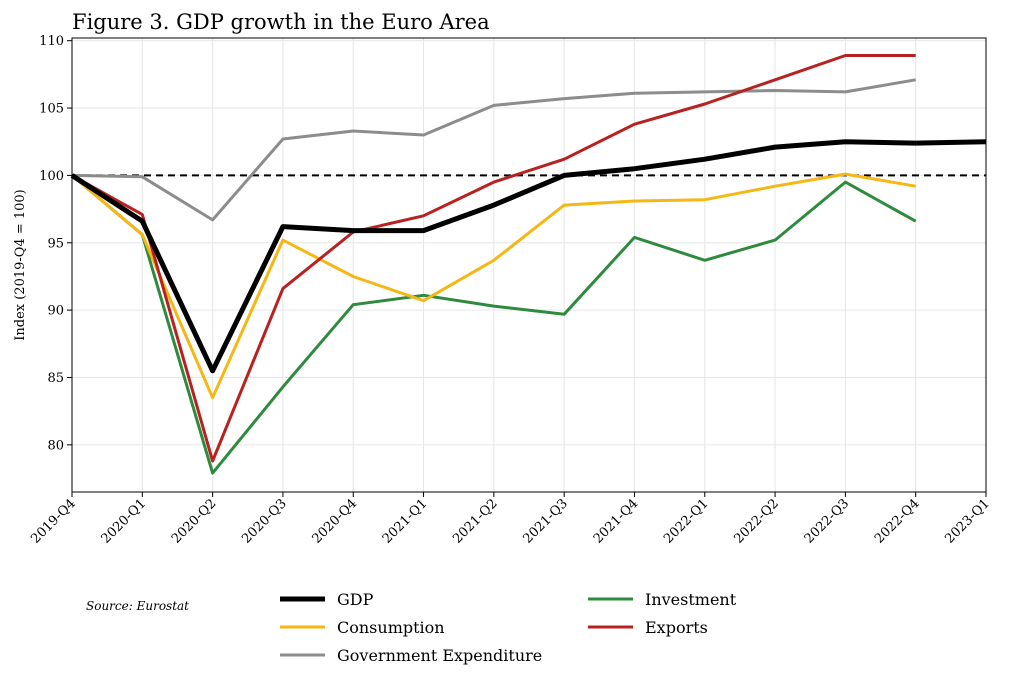 The width and height of the screenshot is (1024, 685). What do you see at coordinates (194, 521) in the screenshot?
I see `x-tick-label-2020-Q2: 2020-Q2` at bounding box center [194, 521].